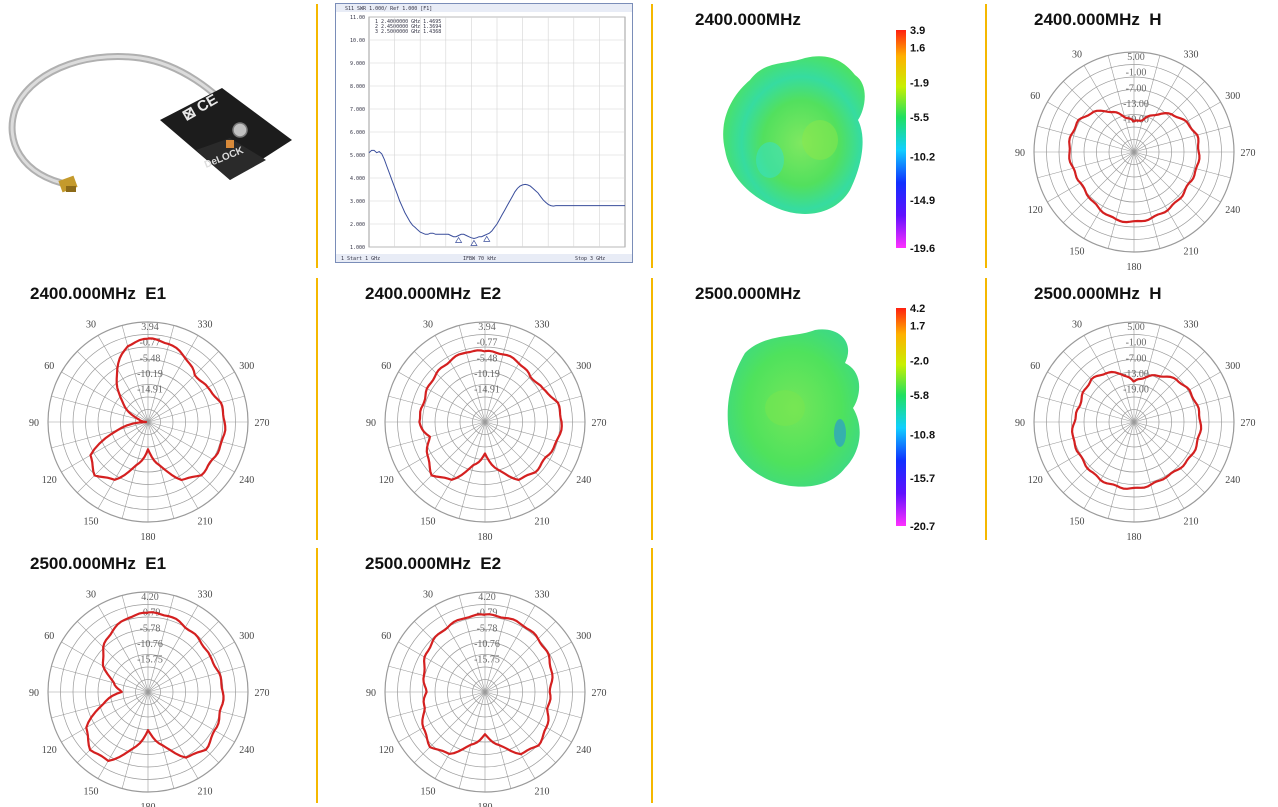  Describe the element at coordinates (485, 804) in the screenshot. I see `polar-angle-label: 180` at that location.